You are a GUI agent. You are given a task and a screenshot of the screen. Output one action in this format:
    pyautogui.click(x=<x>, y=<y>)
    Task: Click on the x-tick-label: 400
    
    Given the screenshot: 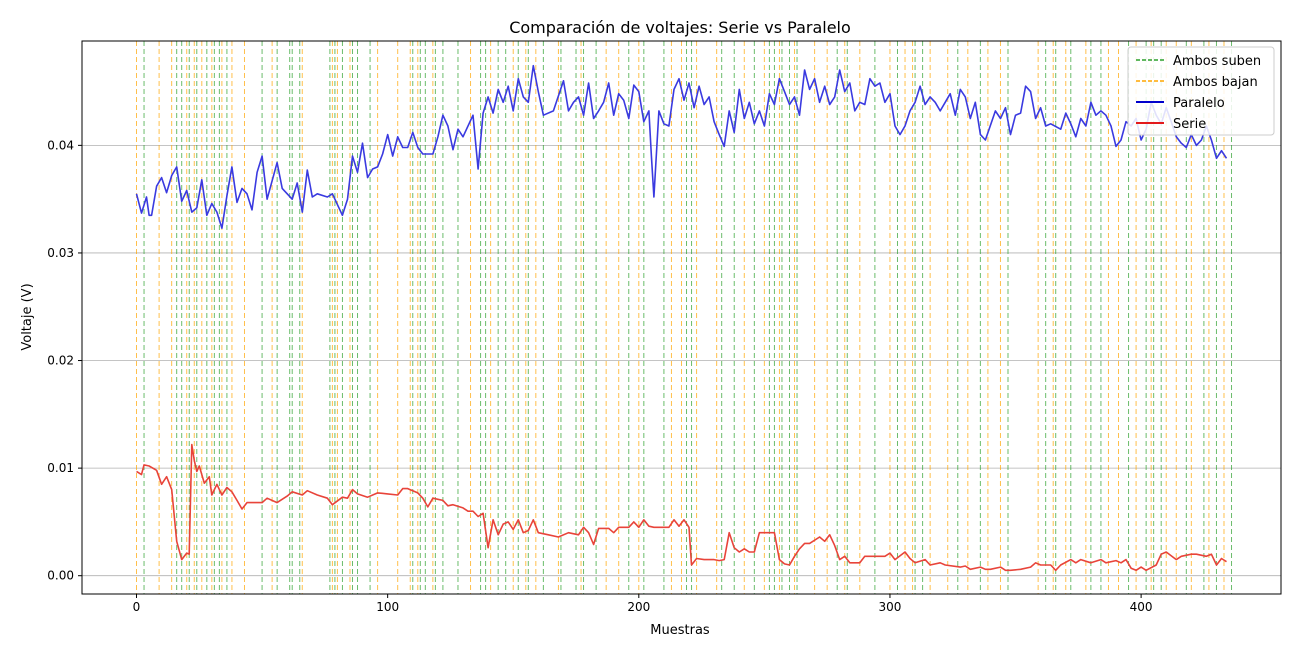 What is the action you would take?
    pyautogui.click(x=1141, y=607)
    